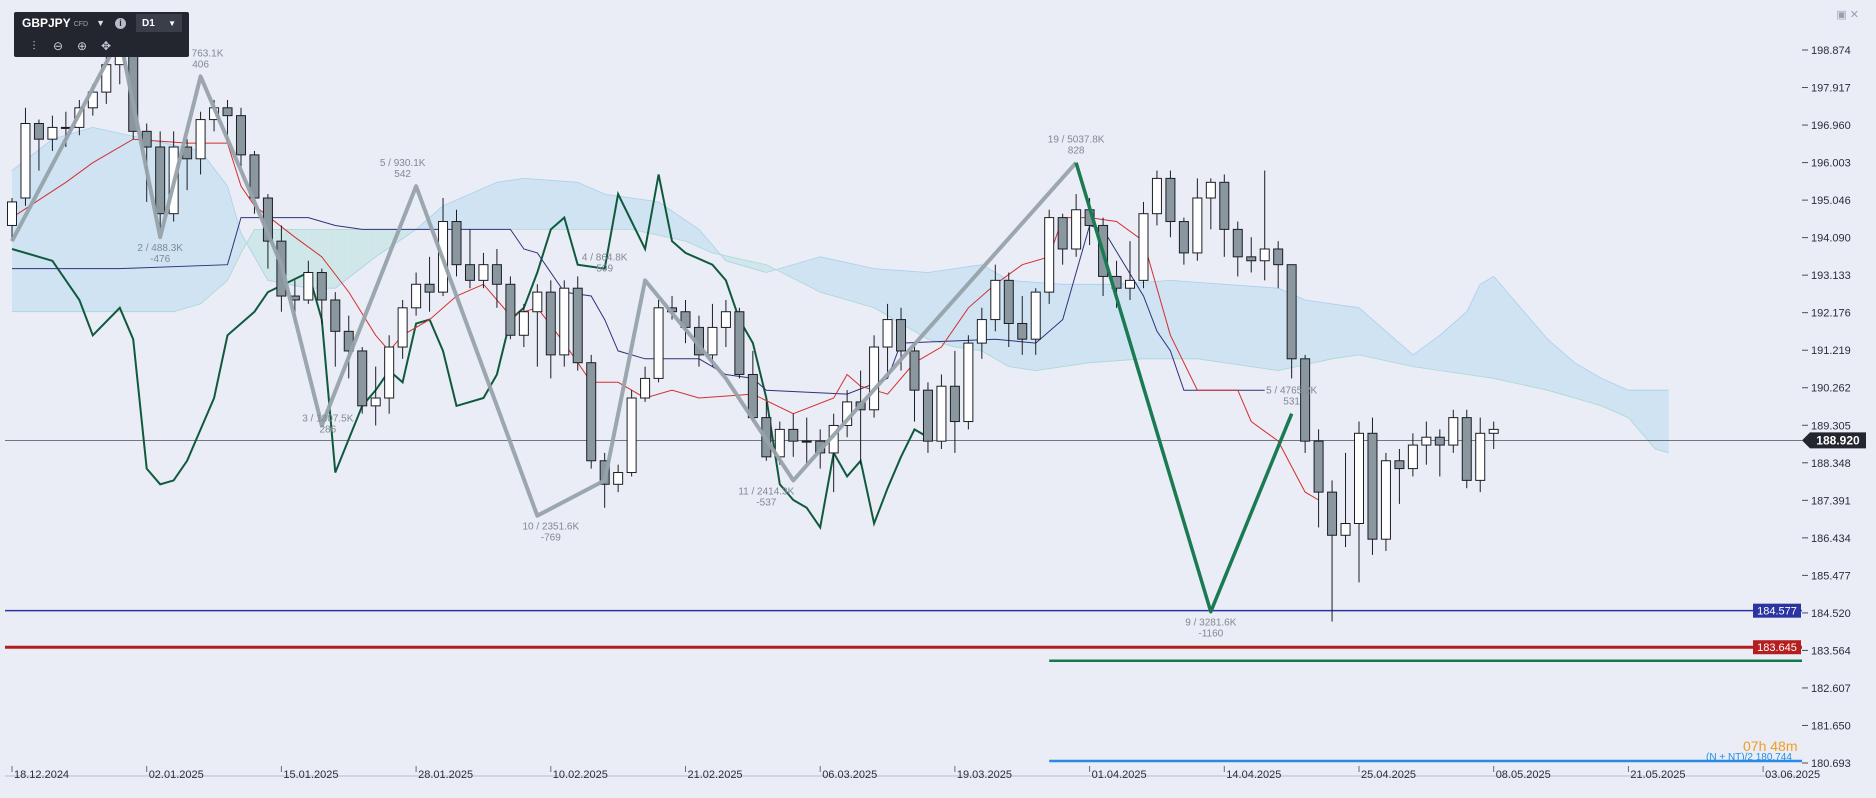  Describe the element at coordinates (159, 23) in the screenshot. I see `timeframe-selector: D1 ▼` at that location.